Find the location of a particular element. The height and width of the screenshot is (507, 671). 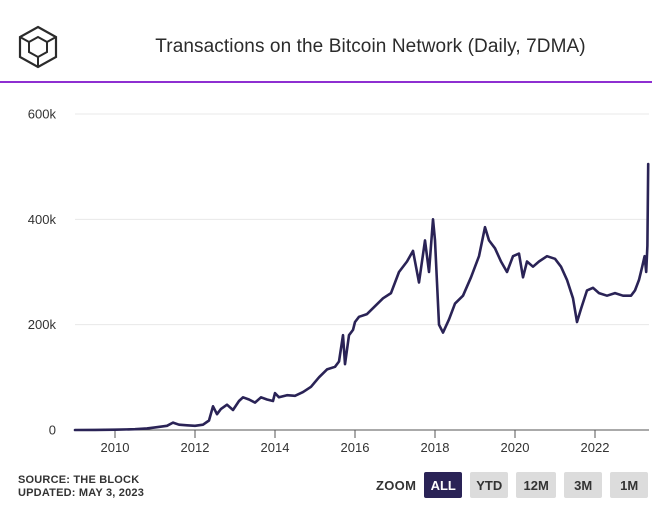

x-tick-label: 2016 is located at coordinates (355, 447).